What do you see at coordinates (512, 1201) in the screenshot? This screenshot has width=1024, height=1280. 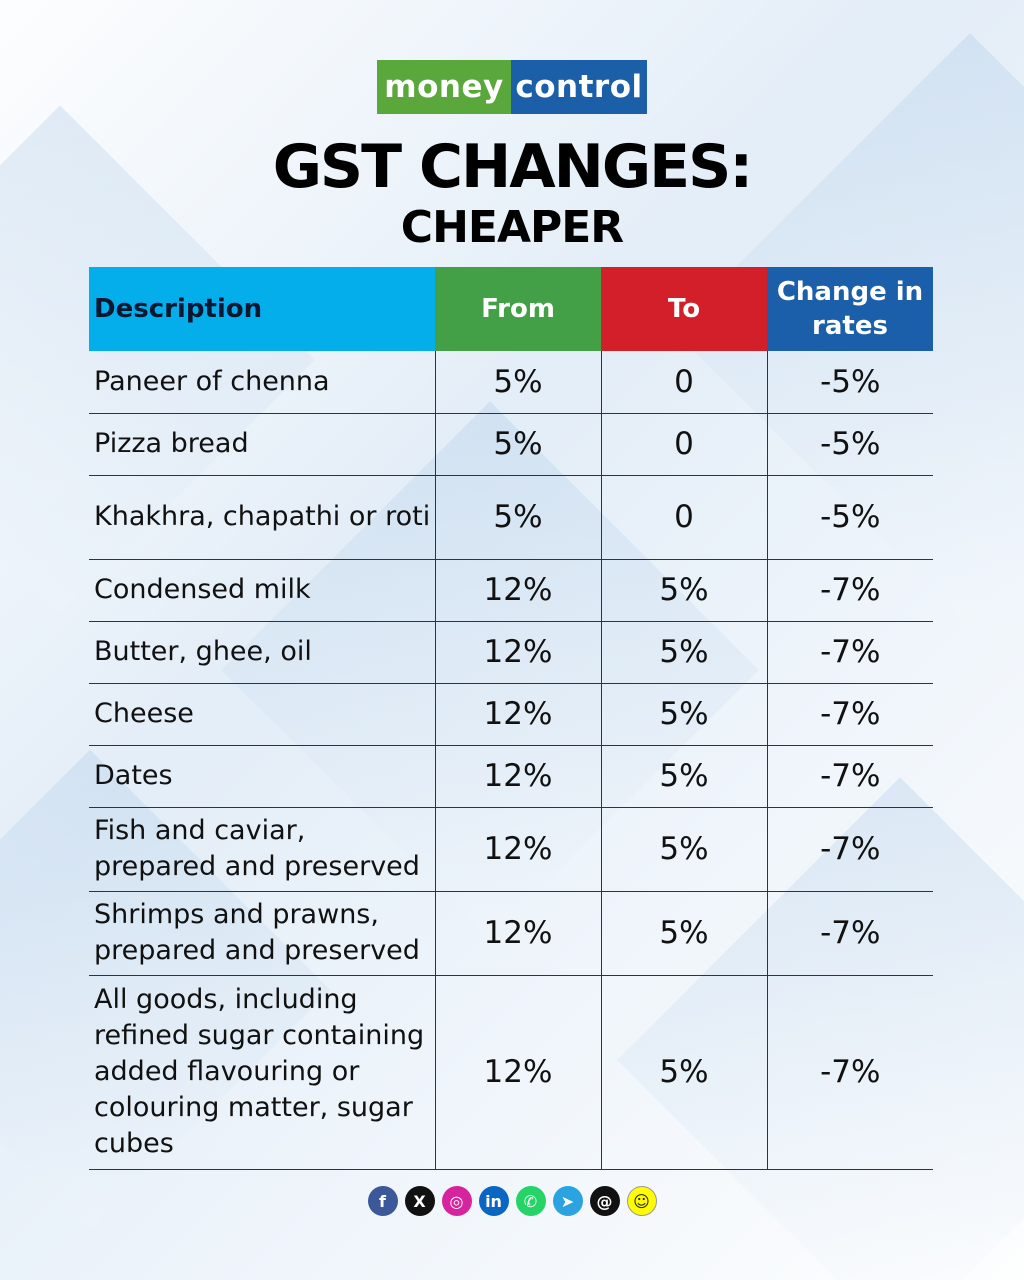 I see `social-icons: f X ◎ in ✆ ➤ @ ☺` at bounding box center [512, 1201].